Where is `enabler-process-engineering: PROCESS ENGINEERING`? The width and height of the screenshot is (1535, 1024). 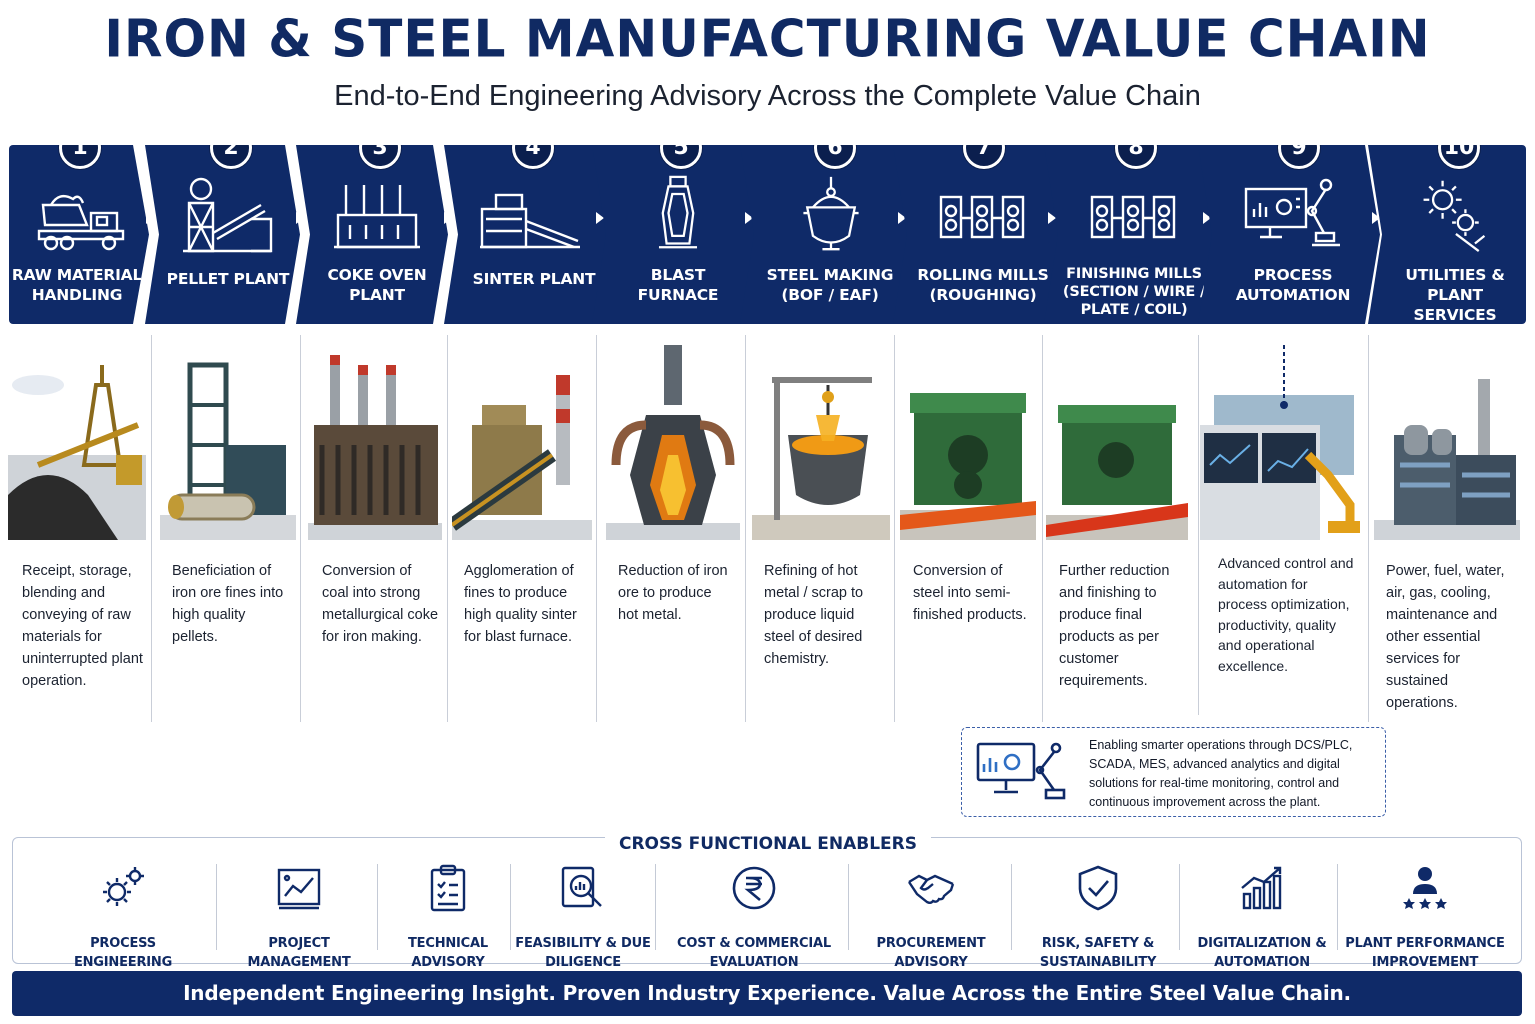 enabler-process-engineering: PROCESS ENGINEERING is located at coordinates (123, 914).